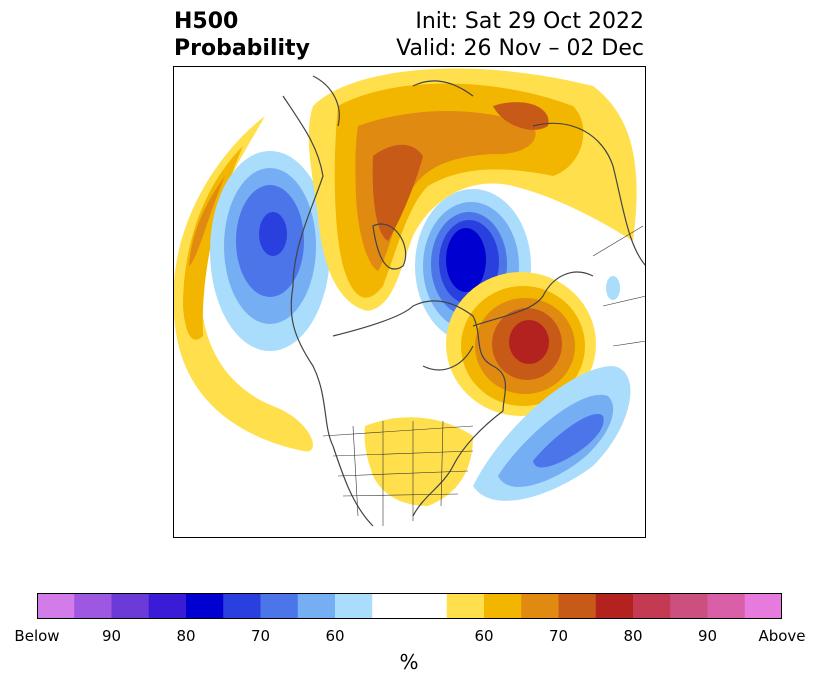 The width and height of the screenshot is (819, 686). Describe the element at coordinates (782, 636) in the screenshot. I see `colorbar-tick-label: Above` at that location.